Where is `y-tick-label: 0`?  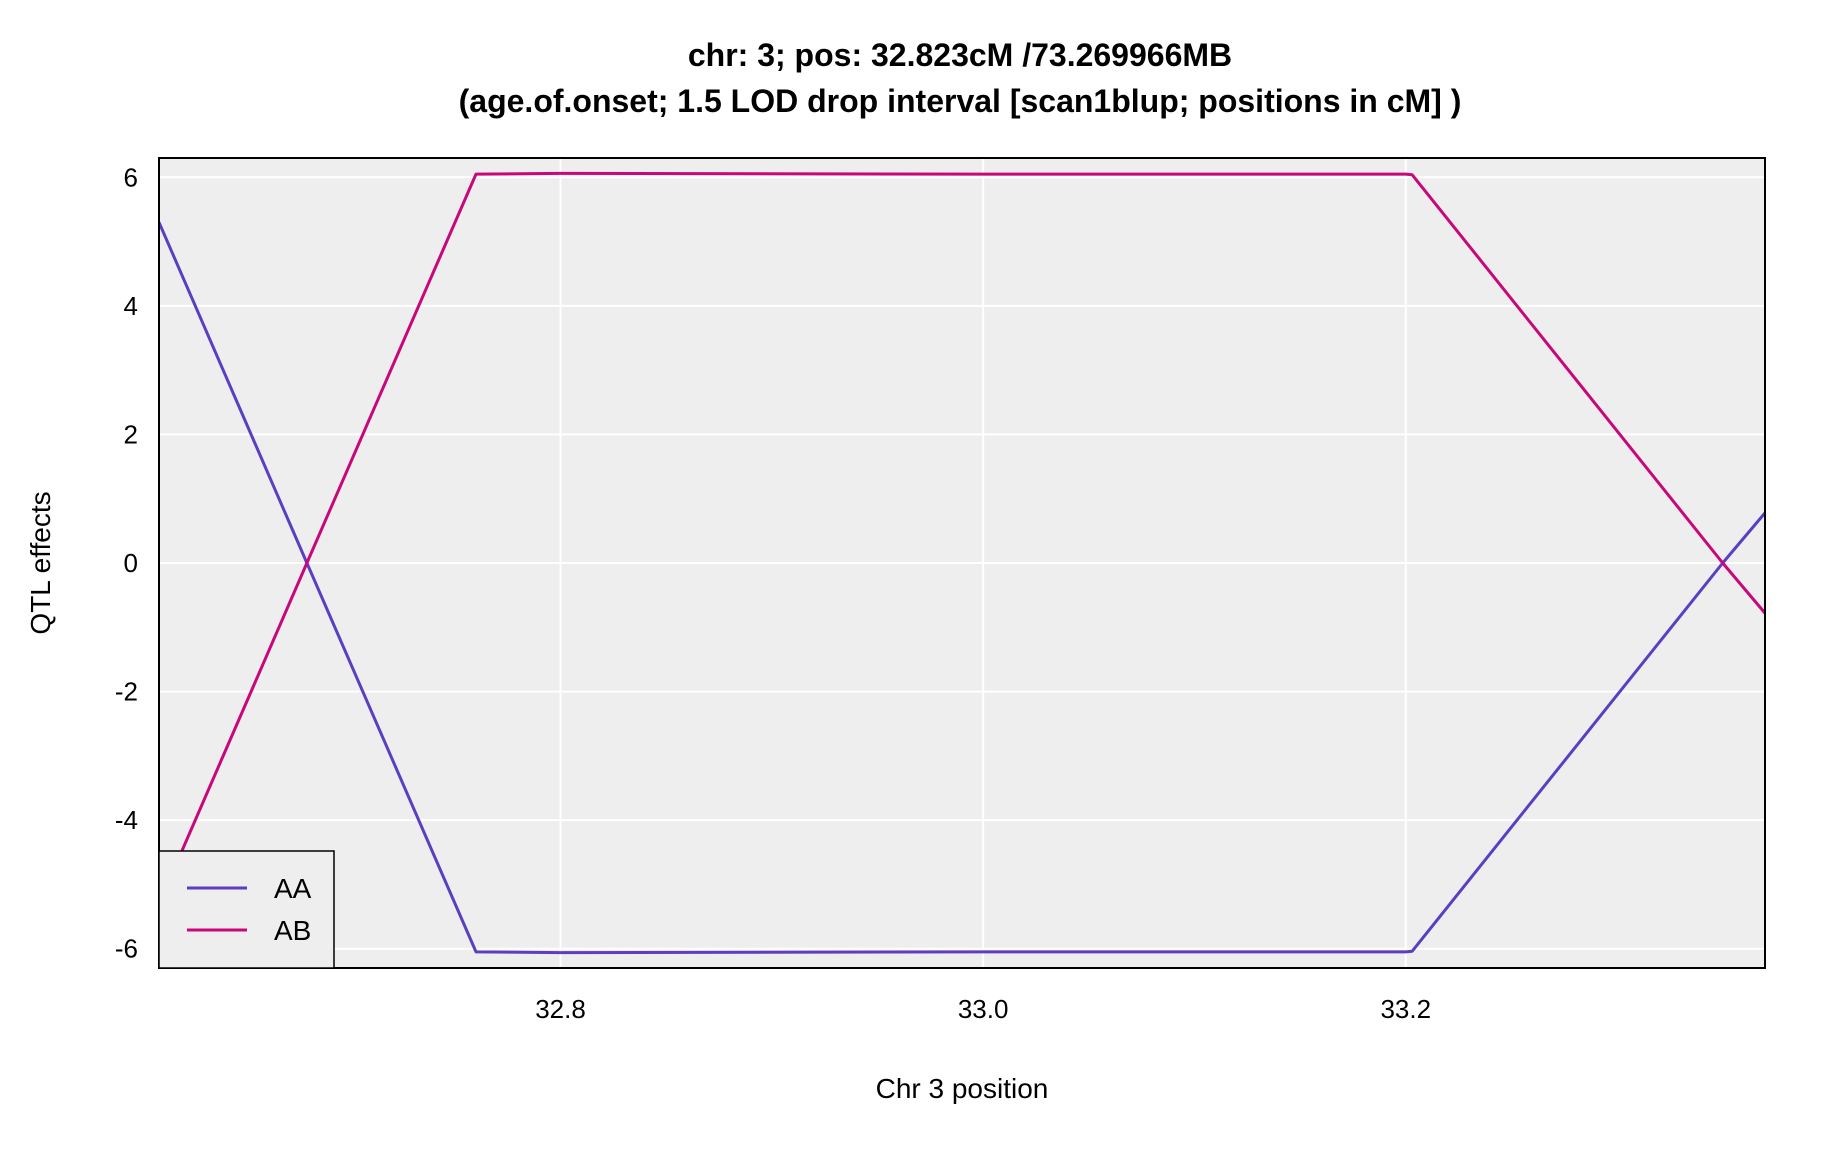 y-tick-label: 0 is located at coordinates (131, 563).